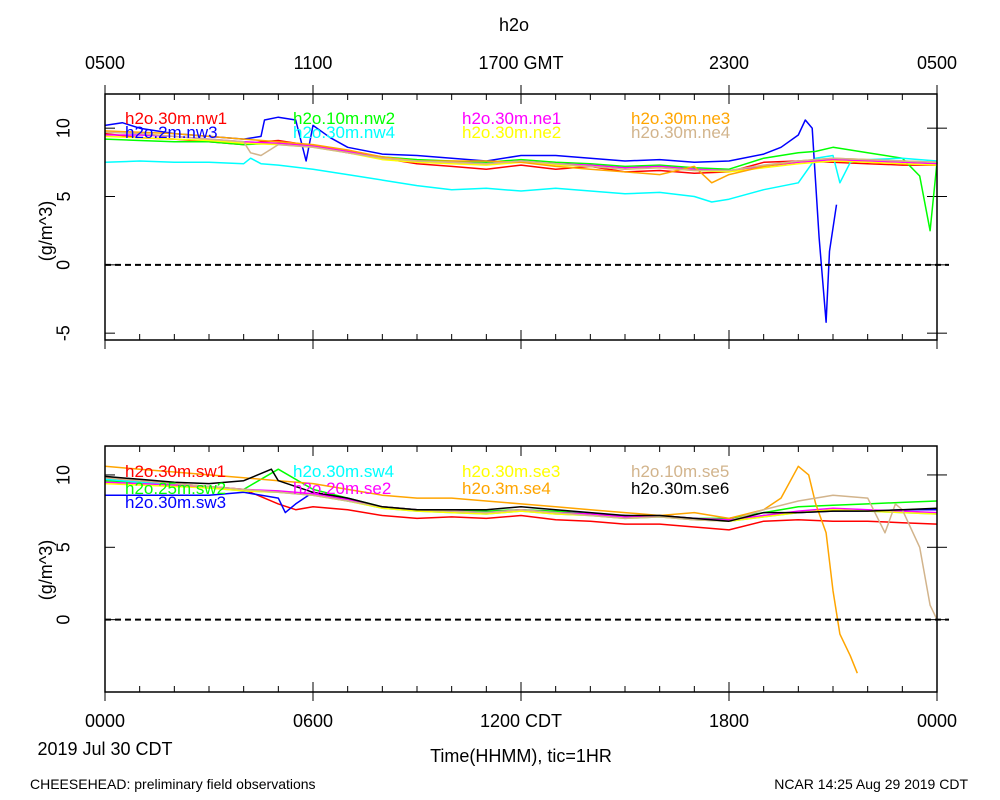 Image resolution: width=1000 pixels, height=800 pixels. What do you see at coordinates (521, 756) in the screenshot?
I see `x-axis-label: Time(HHMM), tic=1HR` at bounding box center [521, 756].